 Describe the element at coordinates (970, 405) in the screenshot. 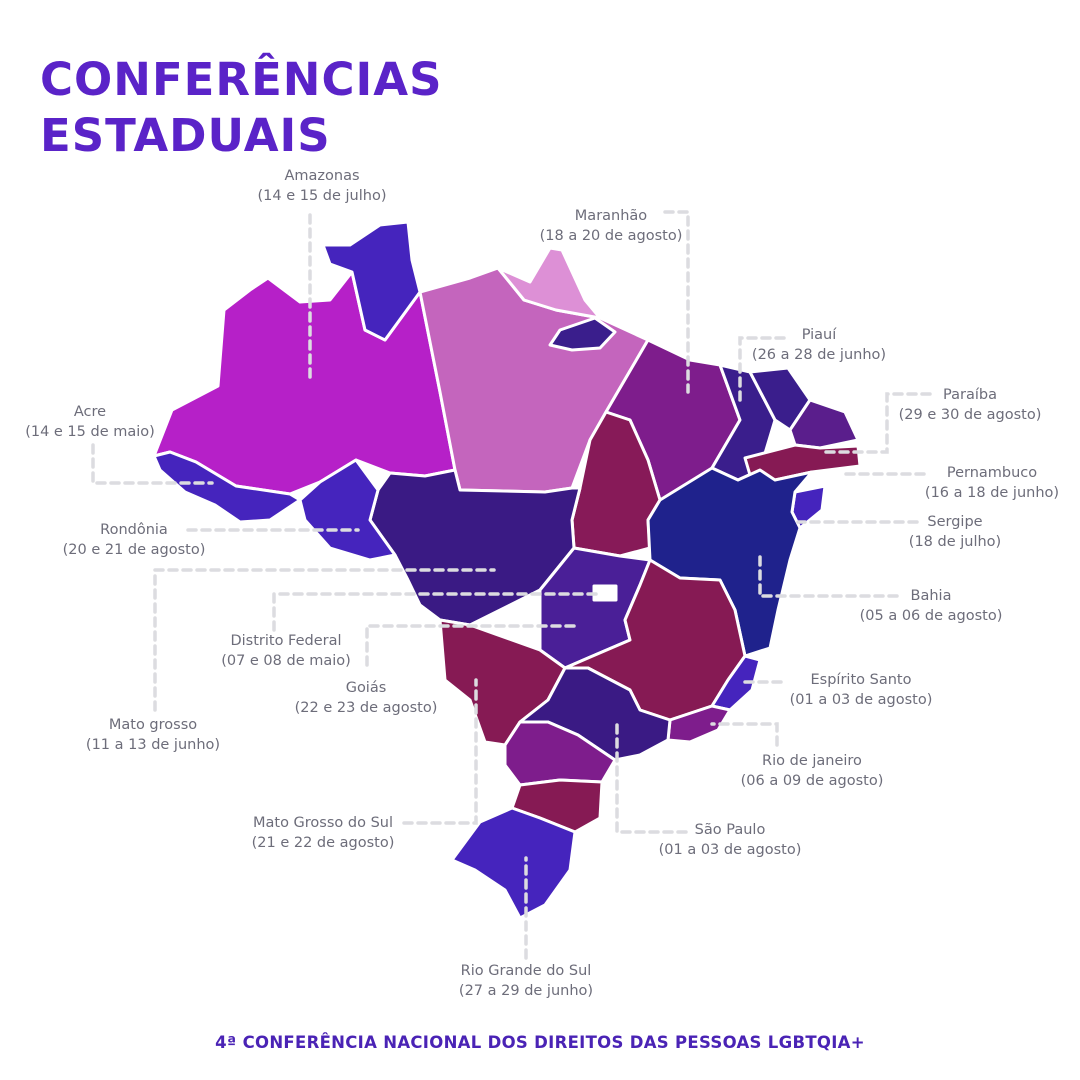

I see `label-paraiba: Paraíba (29 e 30 de agosto)` at that location.